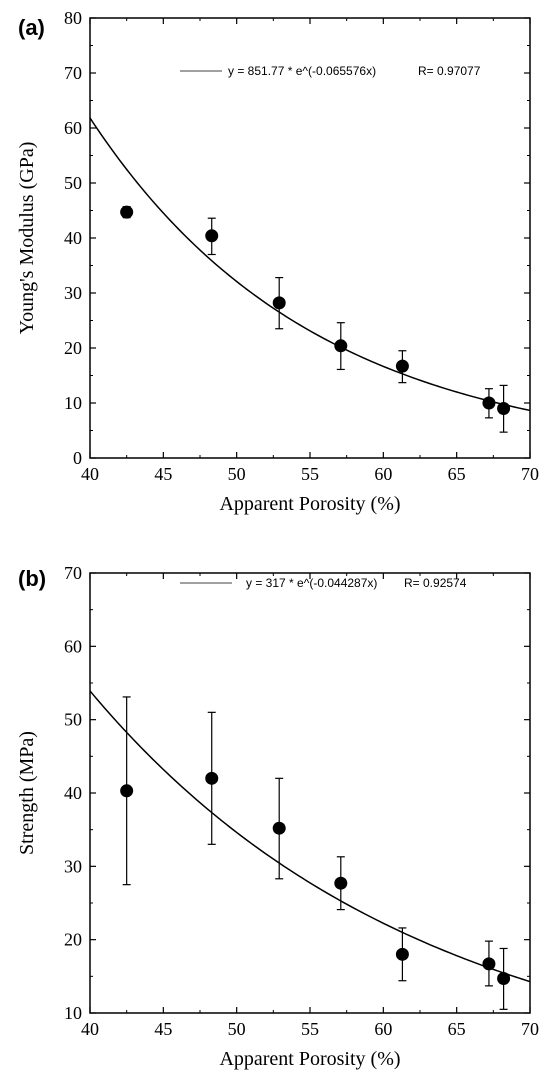  Describe the element at coordinates (32, 578) in the screenshot. I see `panel-label: (b)` at that location.